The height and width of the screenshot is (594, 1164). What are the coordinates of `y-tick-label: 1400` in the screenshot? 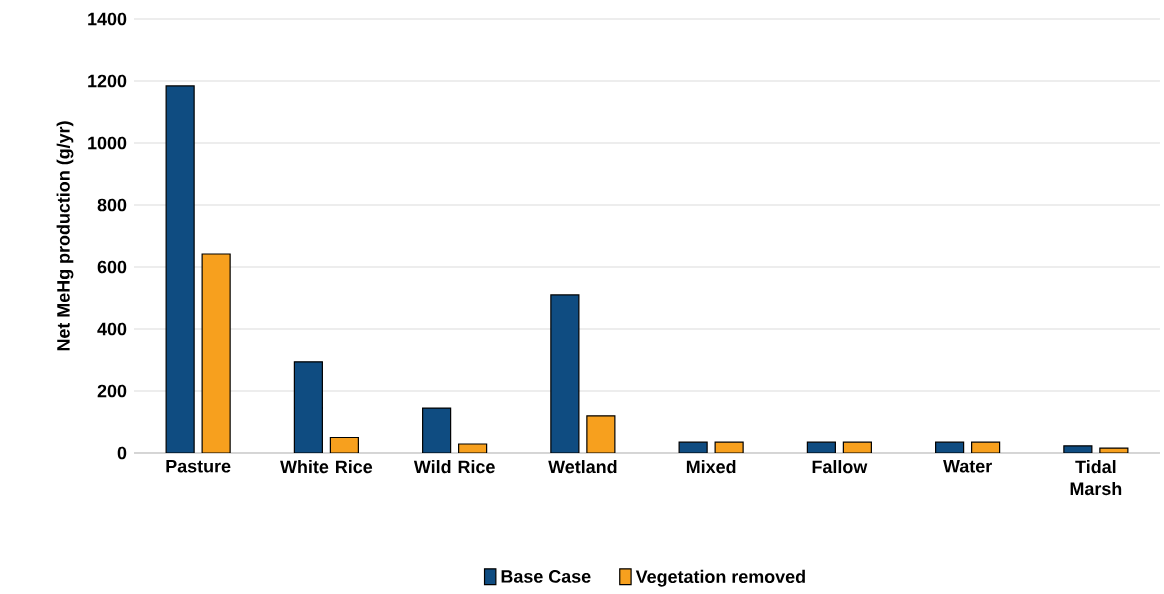 It's located at (107, 19).